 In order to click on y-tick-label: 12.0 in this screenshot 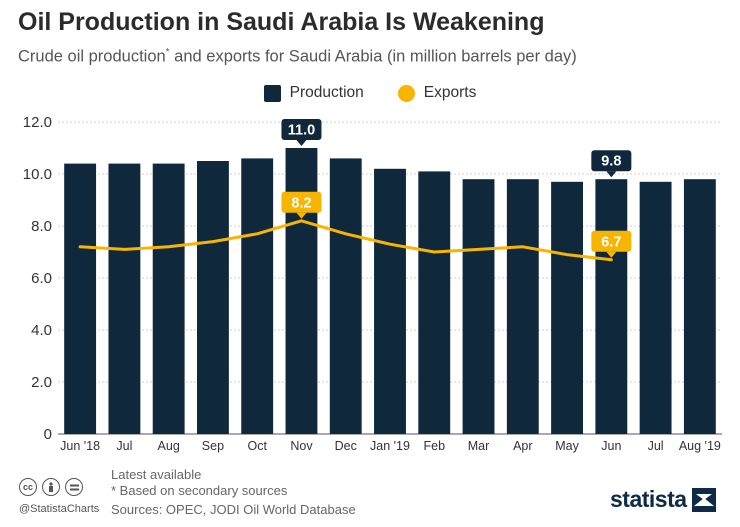, I will do `click(37, 122)`.